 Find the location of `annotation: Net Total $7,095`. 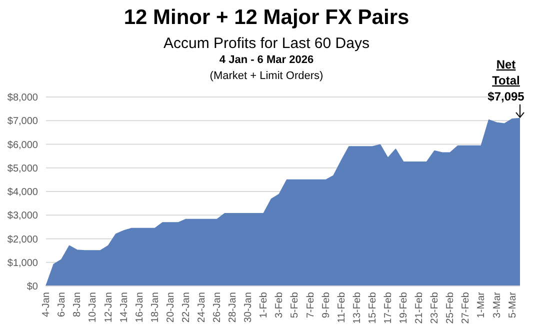

annotation: Net Total $7,095 is located at coordinates (506, 80).